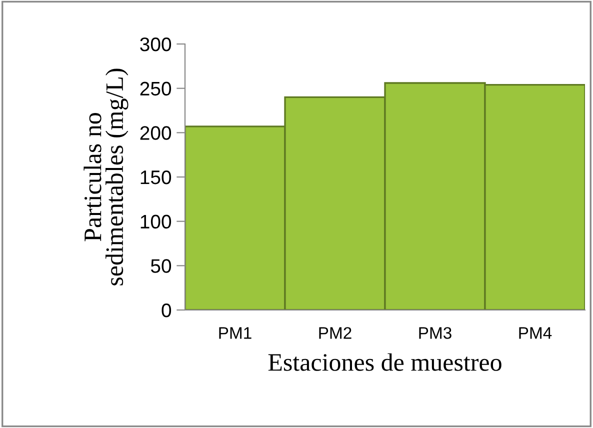  I want to click on y-tick-label: 0, so click(167, 310).